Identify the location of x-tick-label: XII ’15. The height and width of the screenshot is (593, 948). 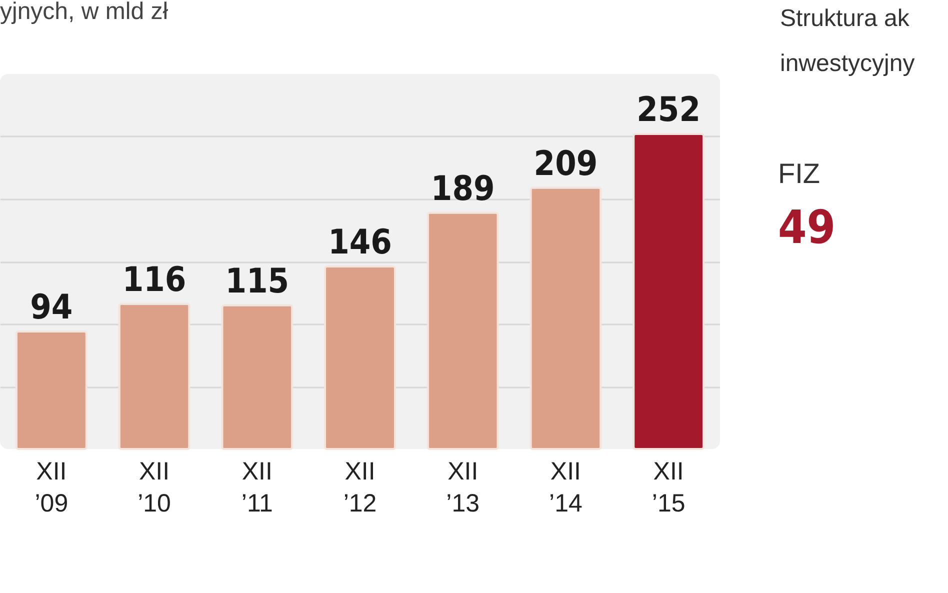
(669, 488).